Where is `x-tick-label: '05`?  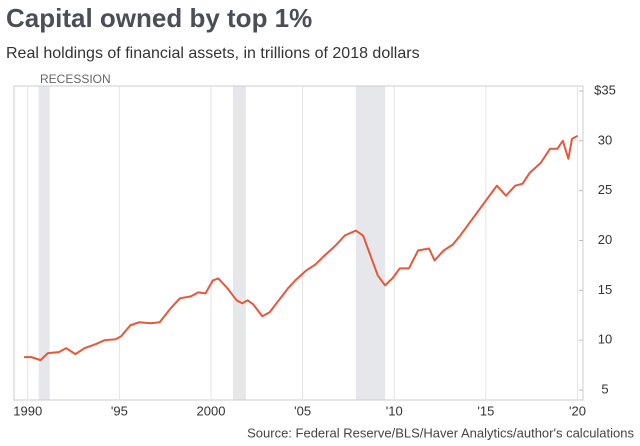
x-tick-label: '05 is located at coordinates (302, 410).